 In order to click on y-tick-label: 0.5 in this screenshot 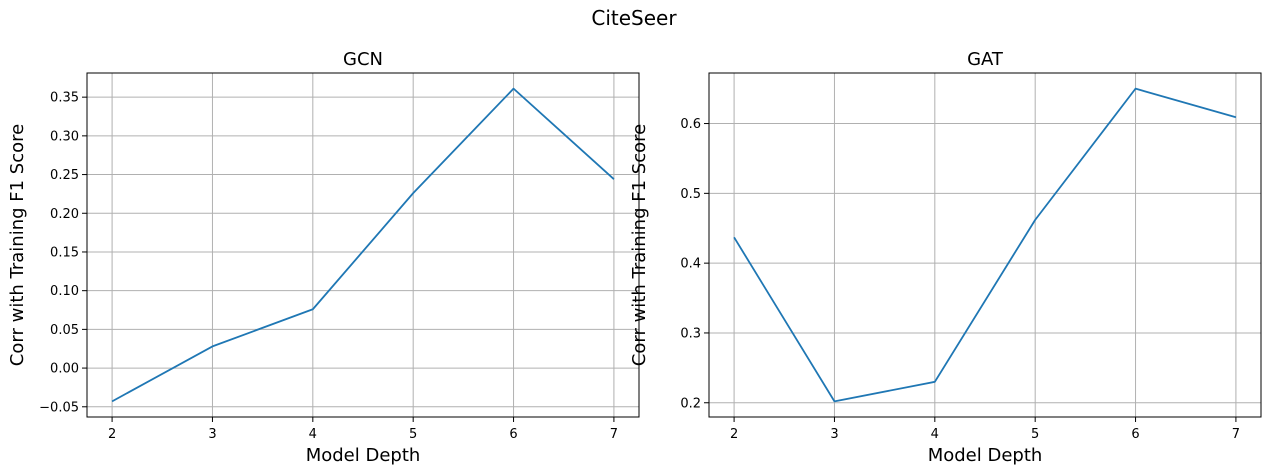, I will do `click(690, 194)`.